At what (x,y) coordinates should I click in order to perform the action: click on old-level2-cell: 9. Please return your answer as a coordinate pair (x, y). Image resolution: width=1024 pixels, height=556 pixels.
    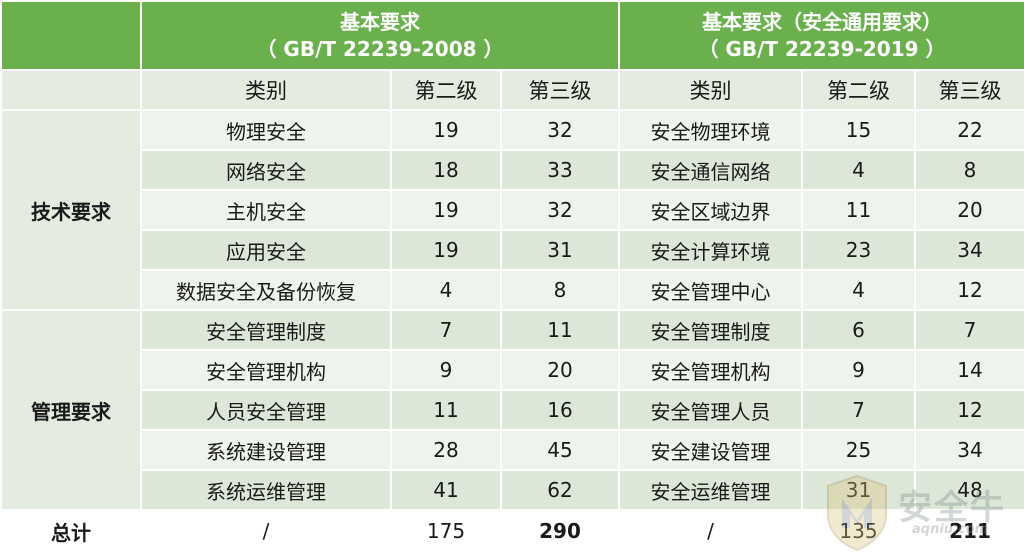
    Looking at the image, I should click on (446, 370).